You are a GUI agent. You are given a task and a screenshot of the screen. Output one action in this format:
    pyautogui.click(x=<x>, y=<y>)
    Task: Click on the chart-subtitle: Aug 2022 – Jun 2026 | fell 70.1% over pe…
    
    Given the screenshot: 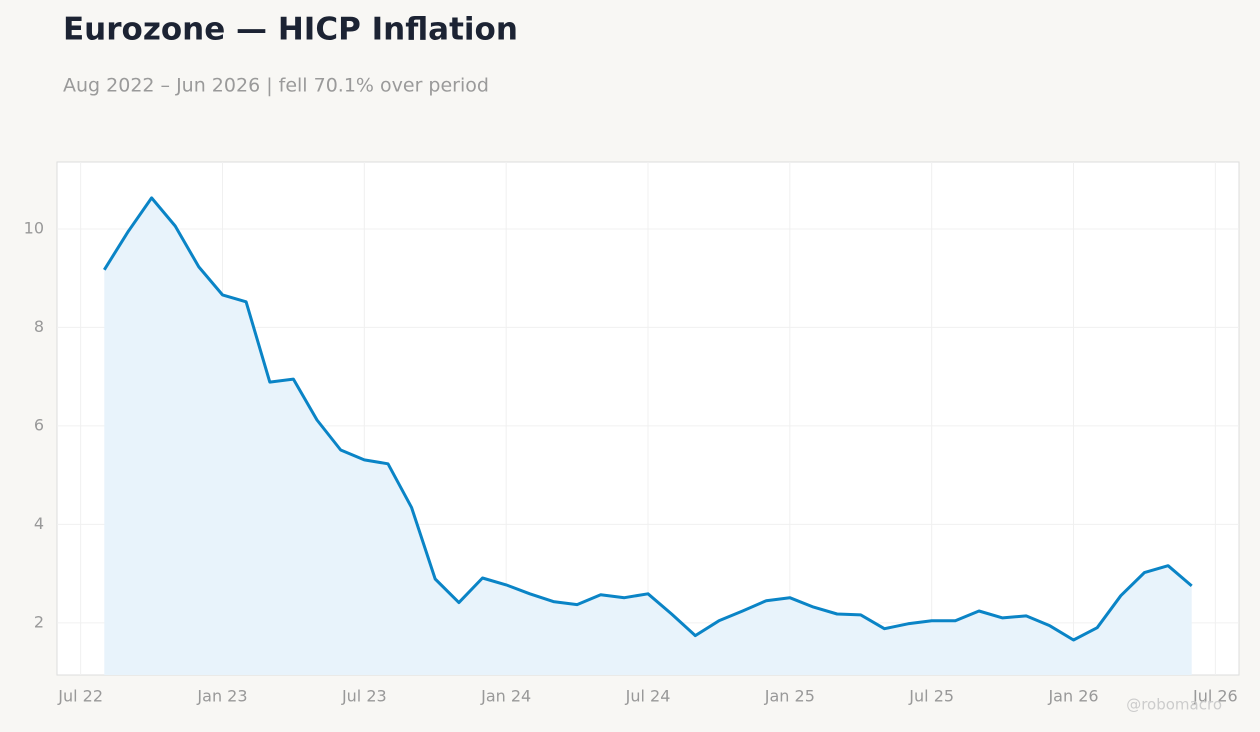 What is the action you would take?
    pyautogui.click(x=276, y=86)
    